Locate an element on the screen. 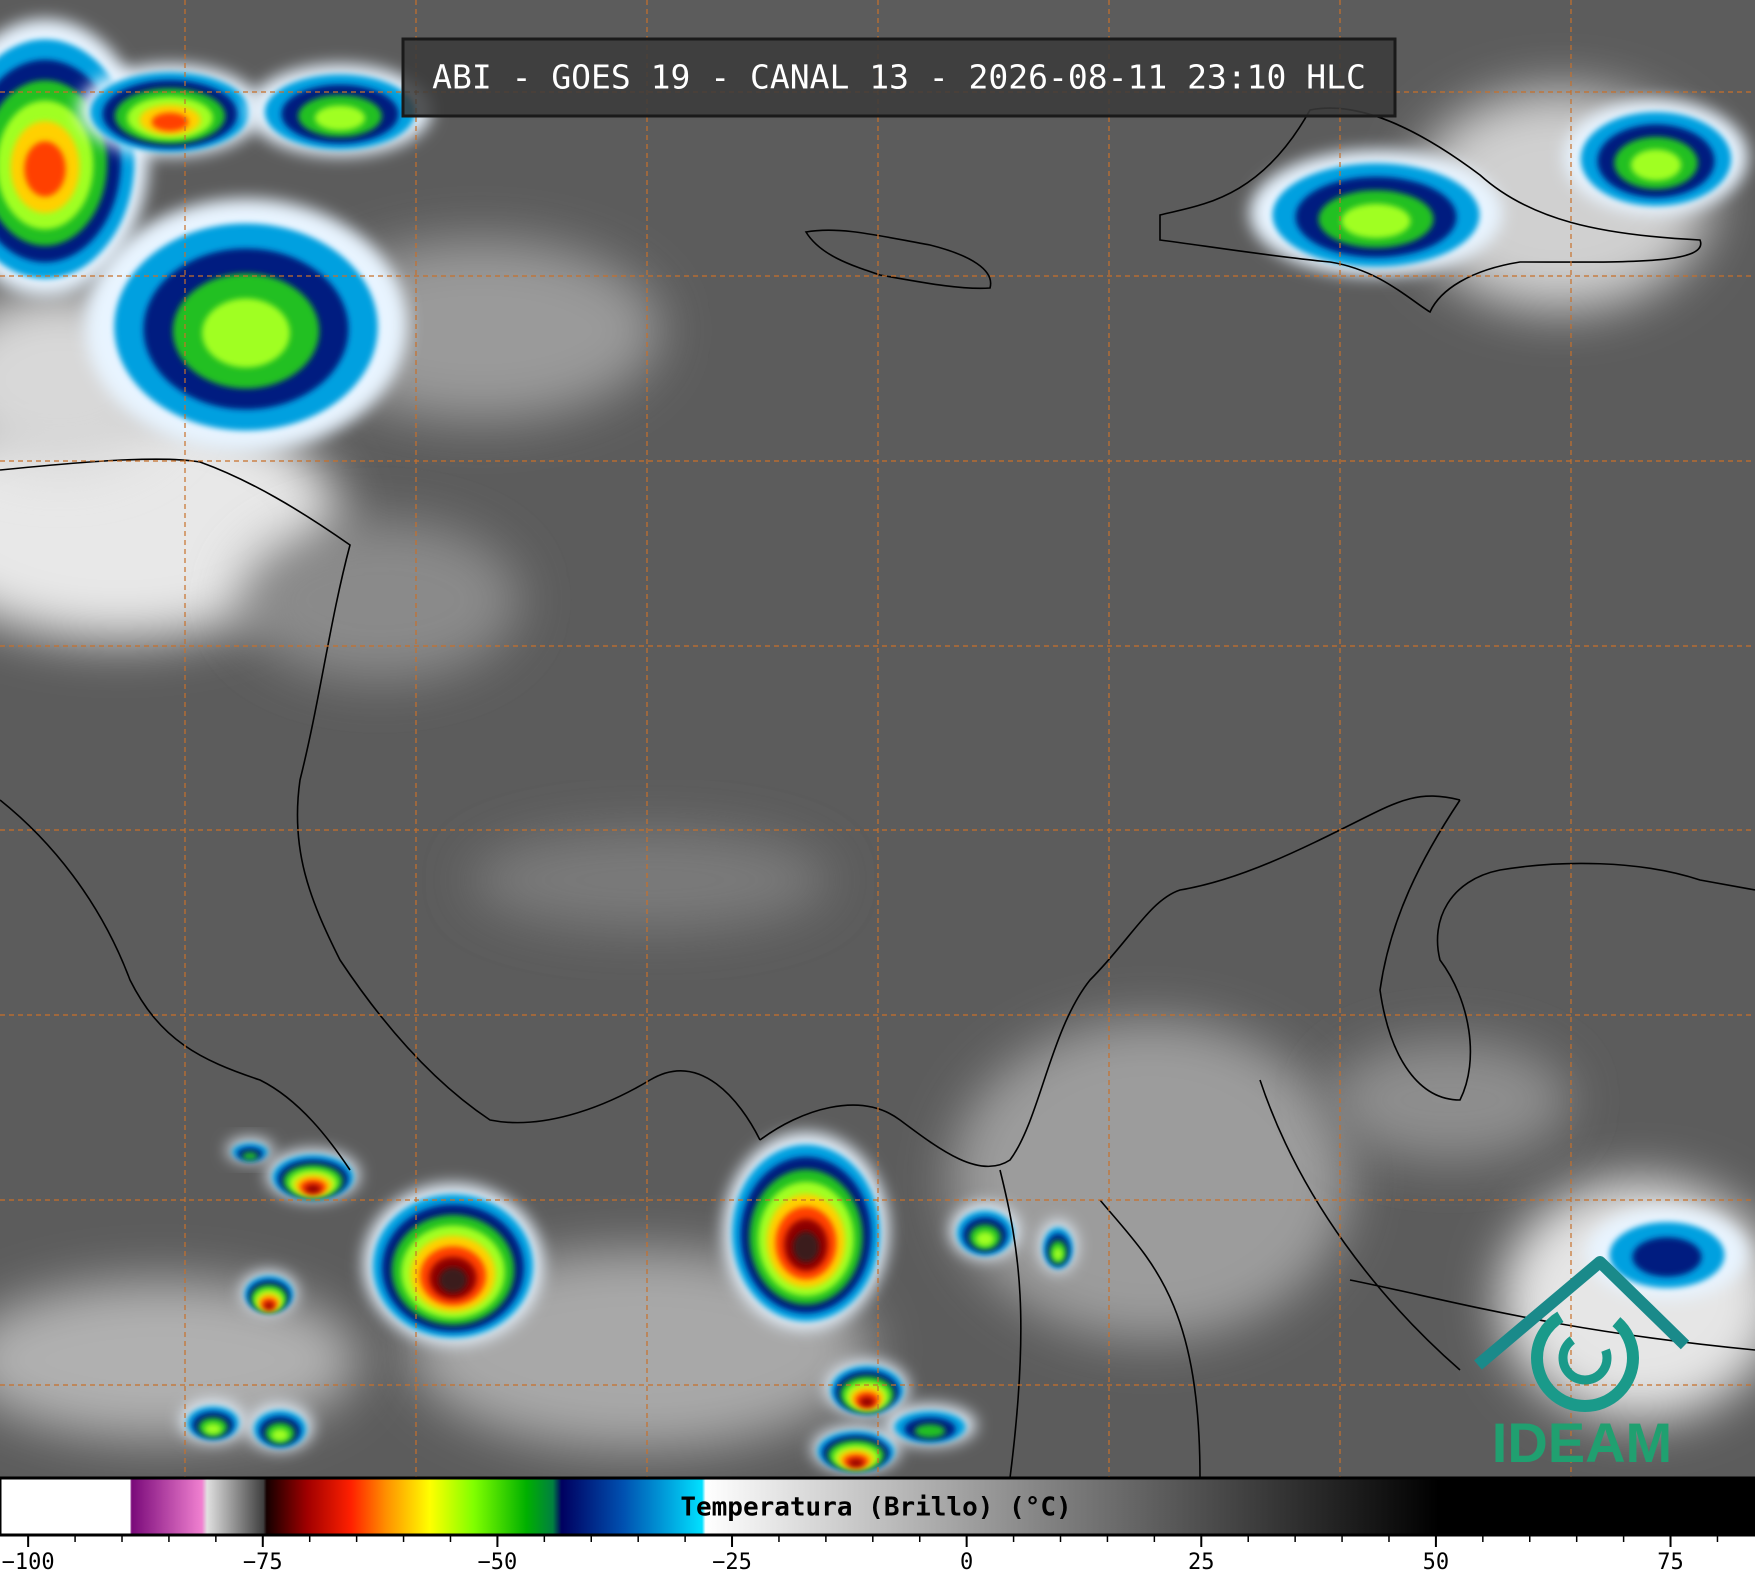  tick-label: 25 is located at coordinates (1201, 1562).